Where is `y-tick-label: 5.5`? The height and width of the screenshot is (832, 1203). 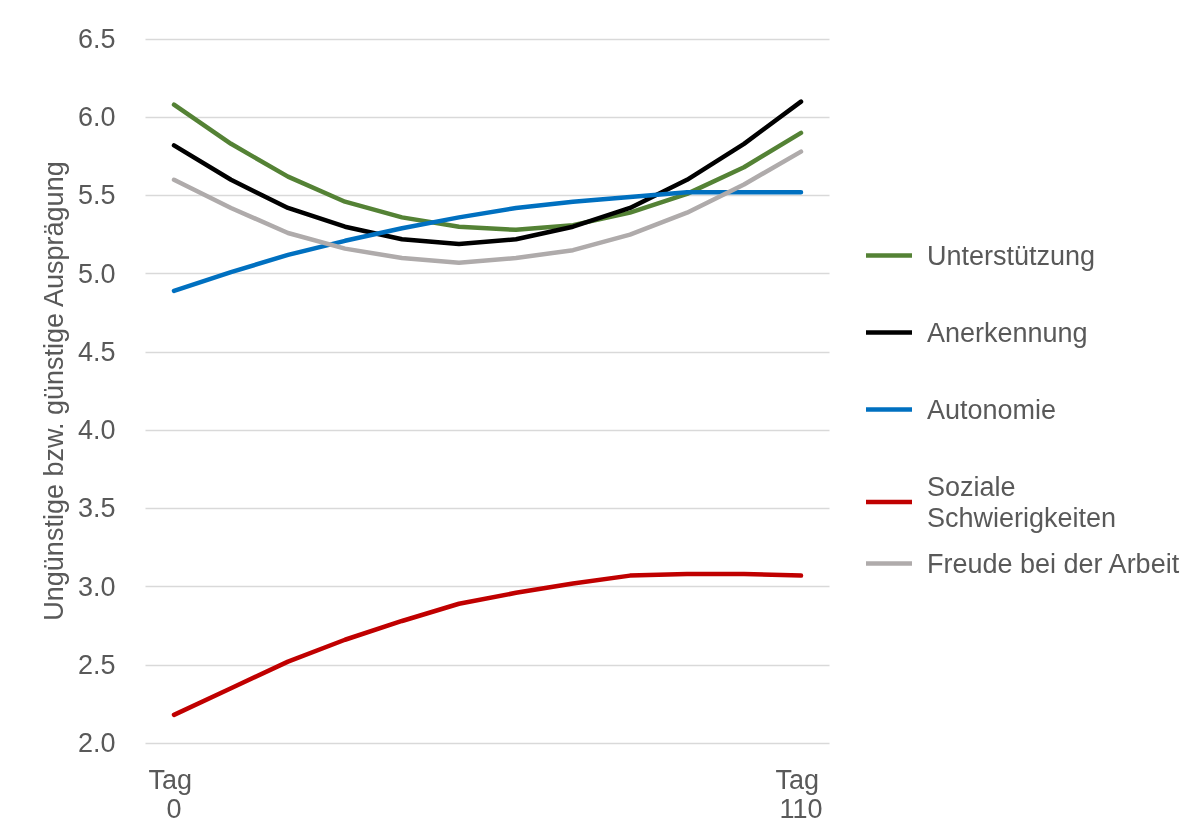
y-tick-label: 5.5 is located at coordinates (96, 195).